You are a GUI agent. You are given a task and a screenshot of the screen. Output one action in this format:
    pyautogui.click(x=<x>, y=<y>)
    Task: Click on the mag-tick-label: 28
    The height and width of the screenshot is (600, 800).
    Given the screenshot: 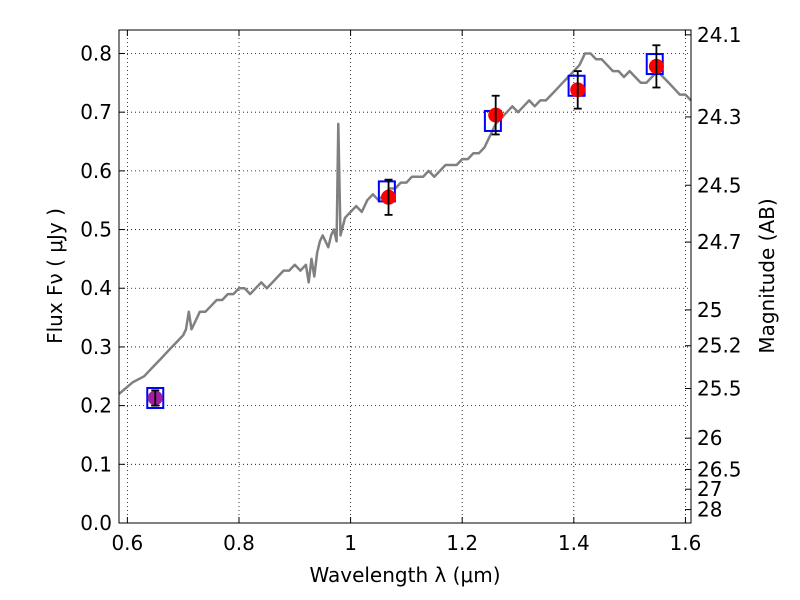 What is the action you would take?
    pyautogui.click(x=709, y=510)
    